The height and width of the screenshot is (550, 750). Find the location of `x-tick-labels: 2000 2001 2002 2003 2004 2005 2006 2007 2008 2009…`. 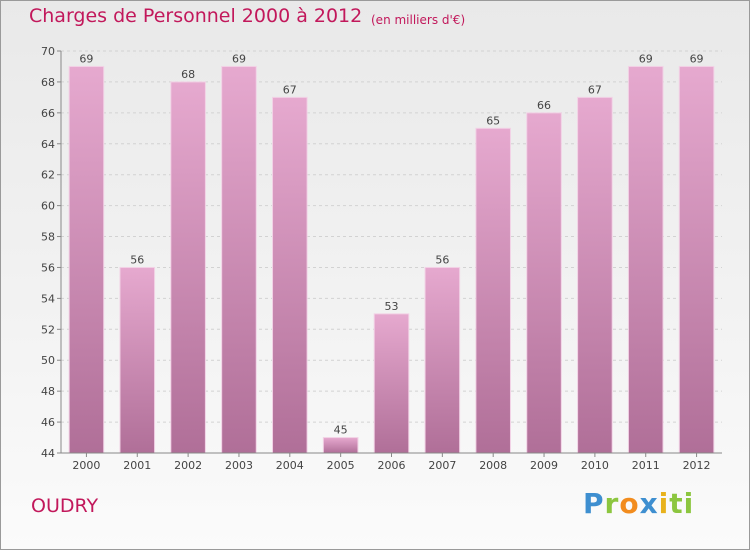

x-tick-labels: 2000 2001 2002 2003 2004 2005 2006 2007 2008 2009… is located at coordinates (391, 462).